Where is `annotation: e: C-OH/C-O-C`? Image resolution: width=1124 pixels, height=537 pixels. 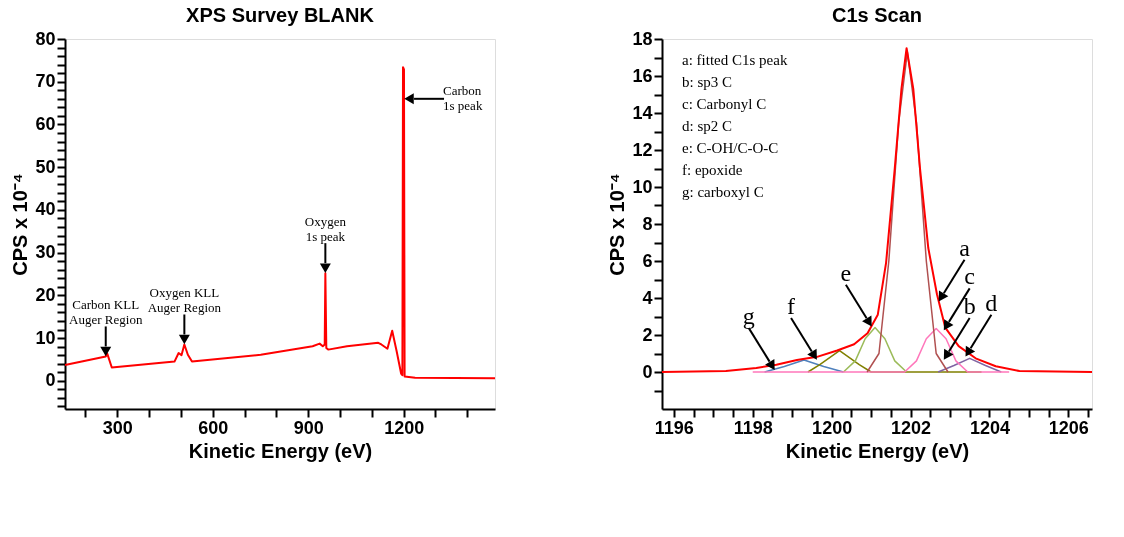 annotation: e: C-OH/C-O-C is located at coordinates (730, 148).